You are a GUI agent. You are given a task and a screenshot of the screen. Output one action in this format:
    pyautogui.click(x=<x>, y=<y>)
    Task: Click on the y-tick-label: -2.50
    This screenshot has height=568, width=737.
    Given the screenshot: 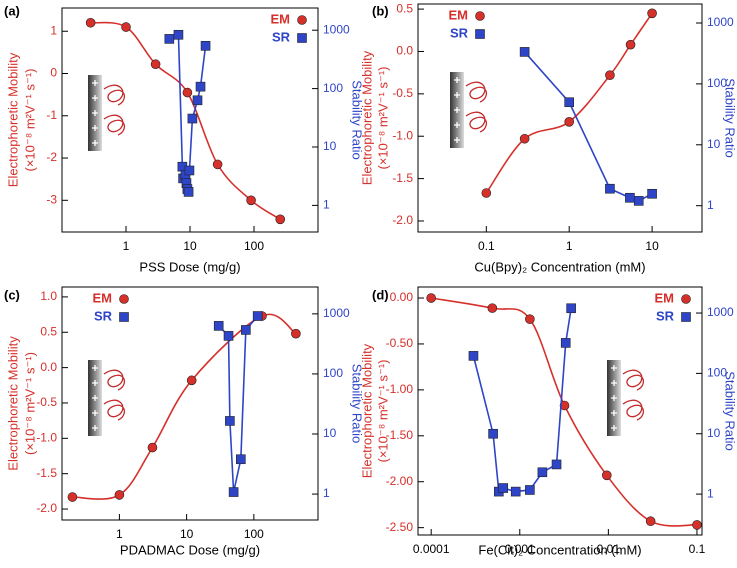 What is the action you would take?
    pyautogui.click(x=400, y=527)
    